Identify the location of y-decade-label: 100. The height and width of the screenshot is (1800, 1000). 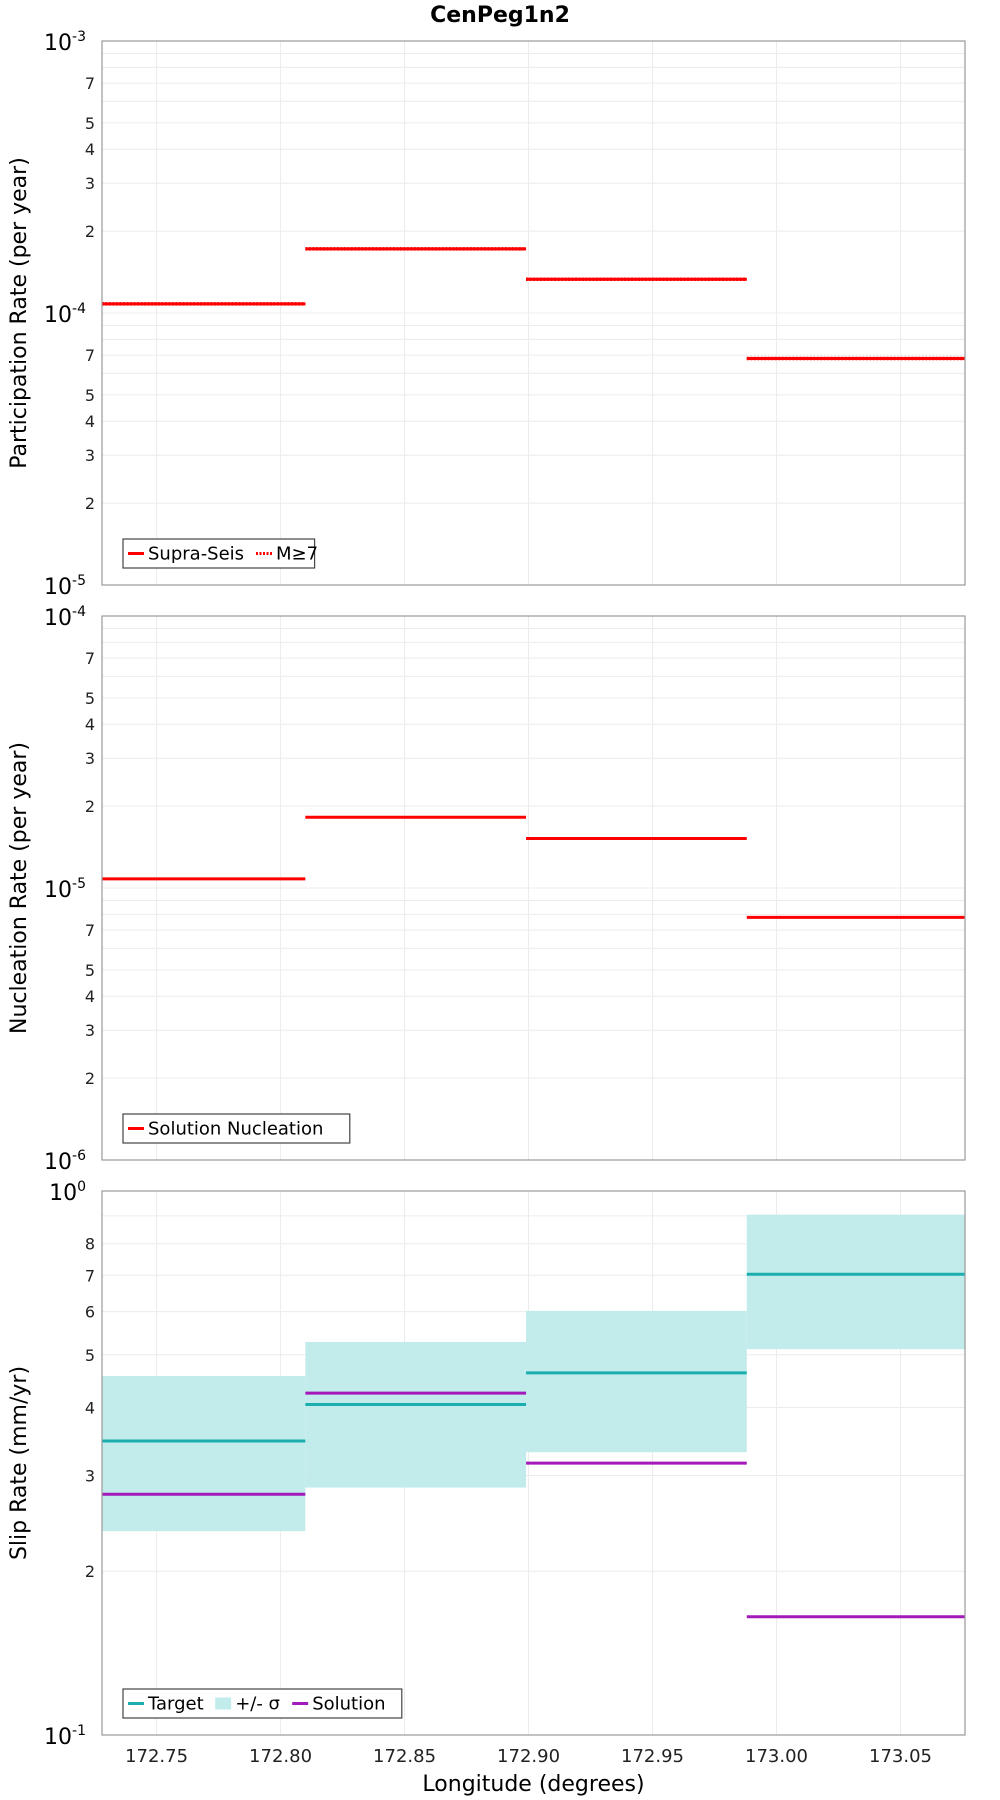
(67, 1192).